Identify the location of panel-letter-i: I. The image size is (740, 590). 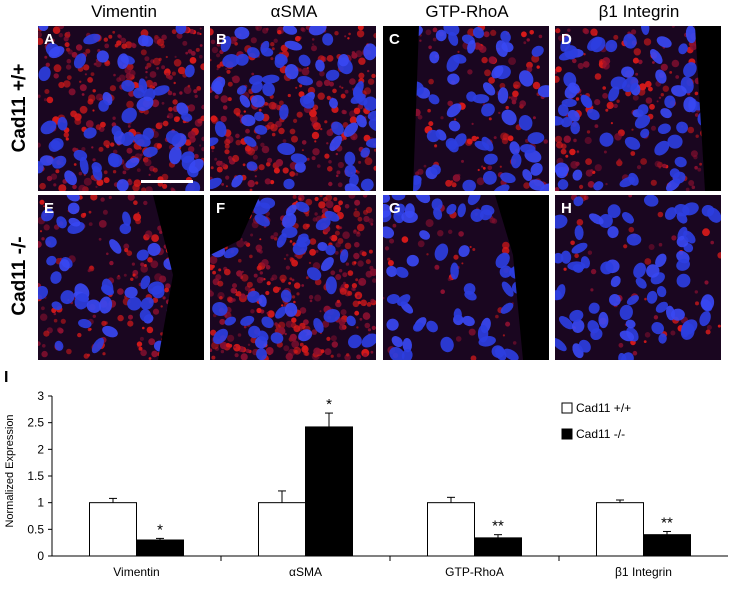
(6, 377).